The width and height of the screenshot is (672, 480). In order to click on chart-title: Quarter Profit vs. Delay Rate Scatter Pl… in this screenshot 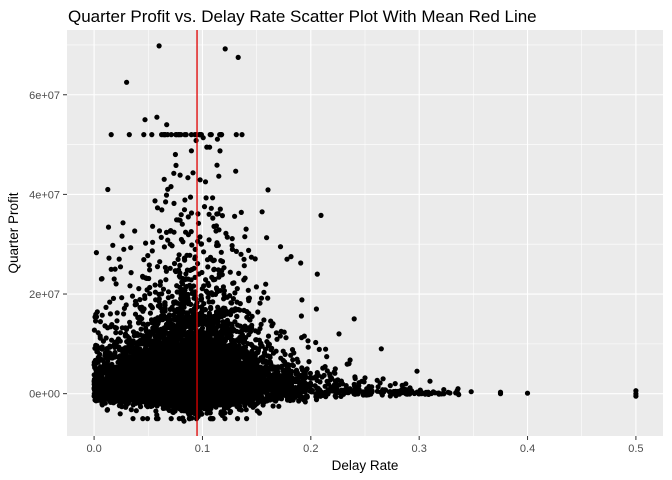, I will do `click(302, 16)`.